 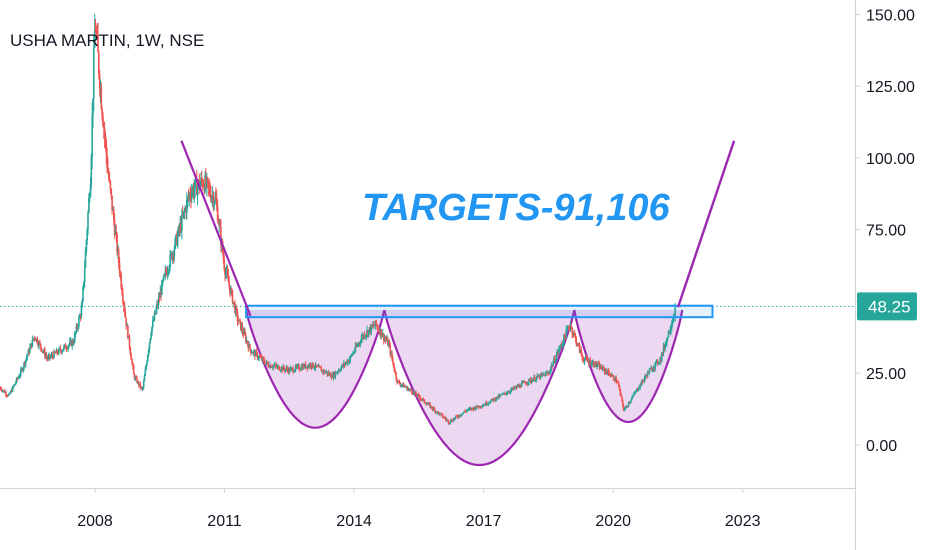 I want to click on last-price-label: 48.25, so click(x=889, y=306).